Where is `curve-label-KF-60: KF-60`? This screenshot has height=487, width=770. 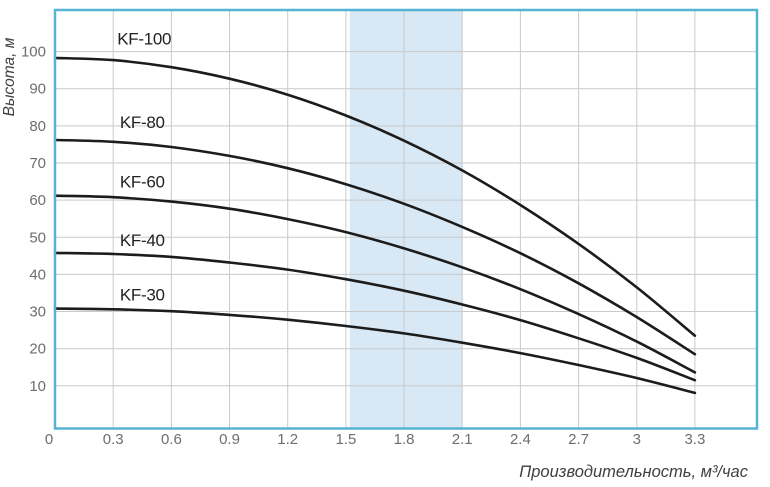 curve-label-KF-60: KF-60 is located at coordinates (142, 182).